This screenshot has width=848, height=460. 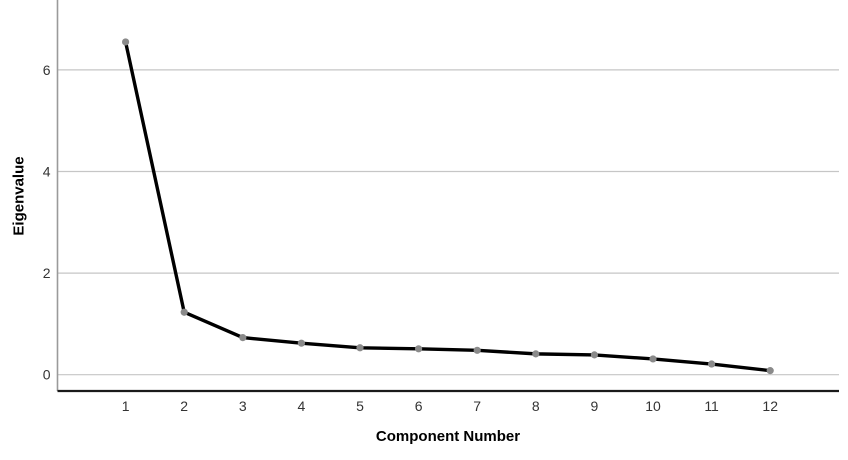 What do you see at coordinates (653, 406) in the screenshot?
I see `x-tick-label: 10` at bounding box center [653, 406].